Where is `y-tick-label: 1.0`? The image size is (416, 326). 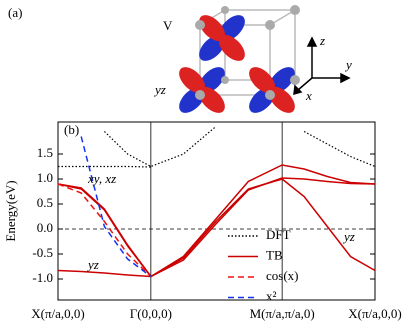 y-tick-label: 1.0 is located at coordinates (45, 177).